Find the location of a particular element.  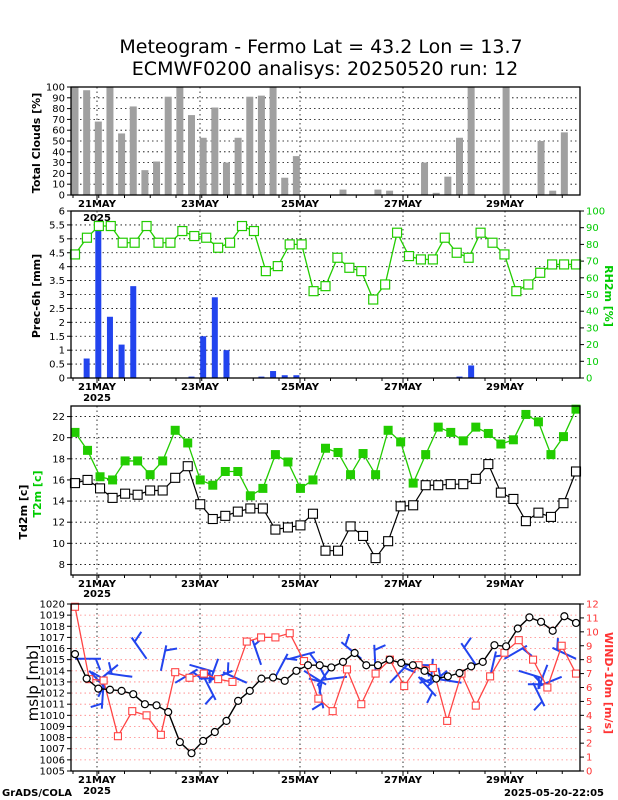

y2-tick-label: 8 is located at coordinates (589, 660).